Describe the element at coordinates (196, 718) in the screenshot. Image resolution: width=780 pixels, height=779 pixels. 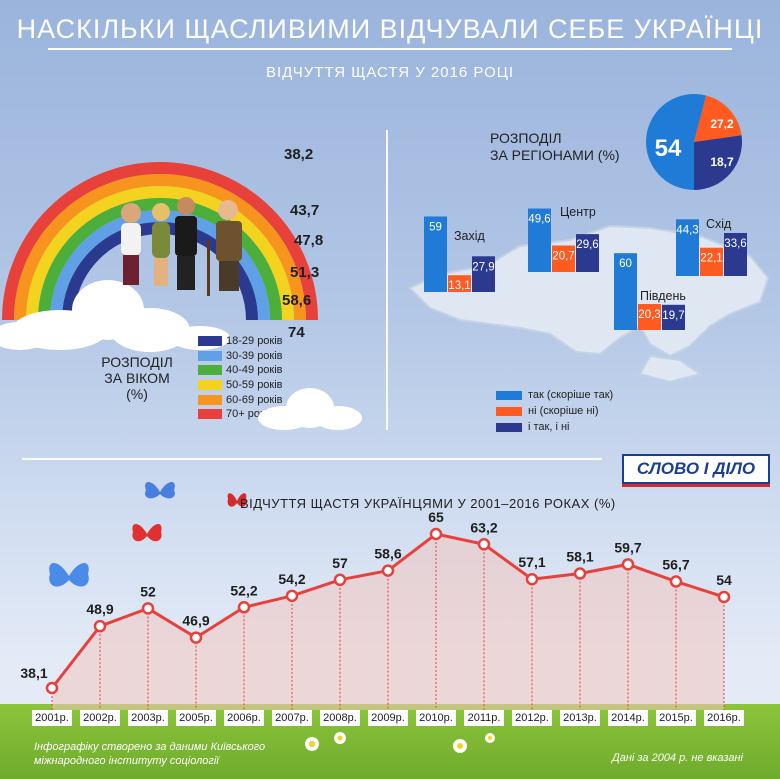
I see `year-label: 2005р.` at that location.